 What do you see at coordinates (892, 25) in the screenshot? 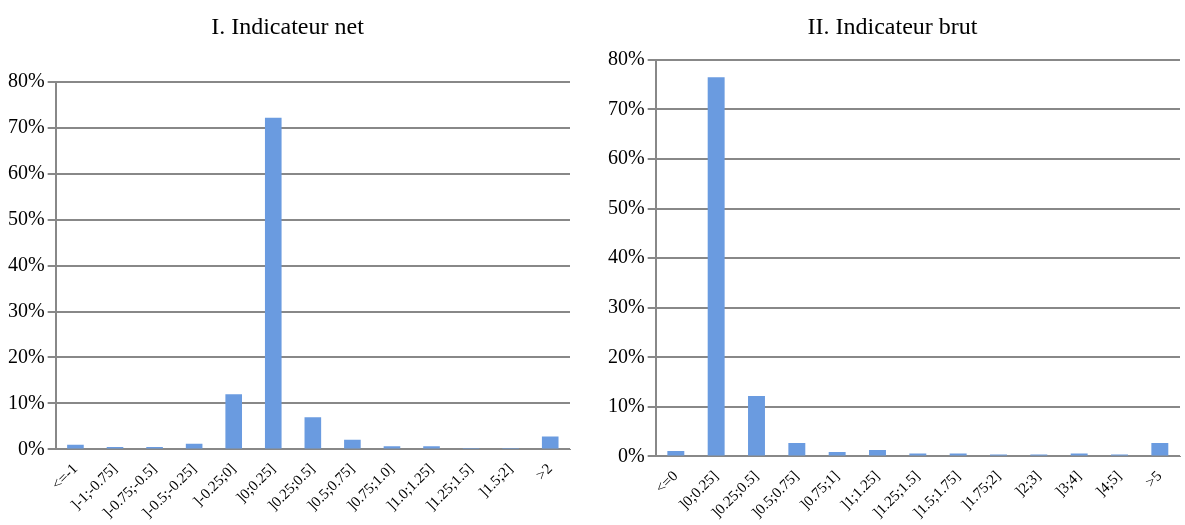
I see `chart-title: II. Indicateur brut` at bounding box center [892, 25].